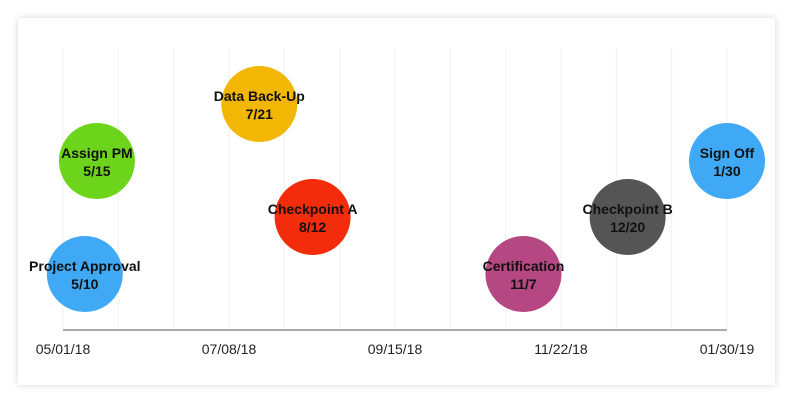 Image resolution: width=794 pixels, height=404 pixels. I want to click on x-tick-label: 01/30/19, so click(727, 349).